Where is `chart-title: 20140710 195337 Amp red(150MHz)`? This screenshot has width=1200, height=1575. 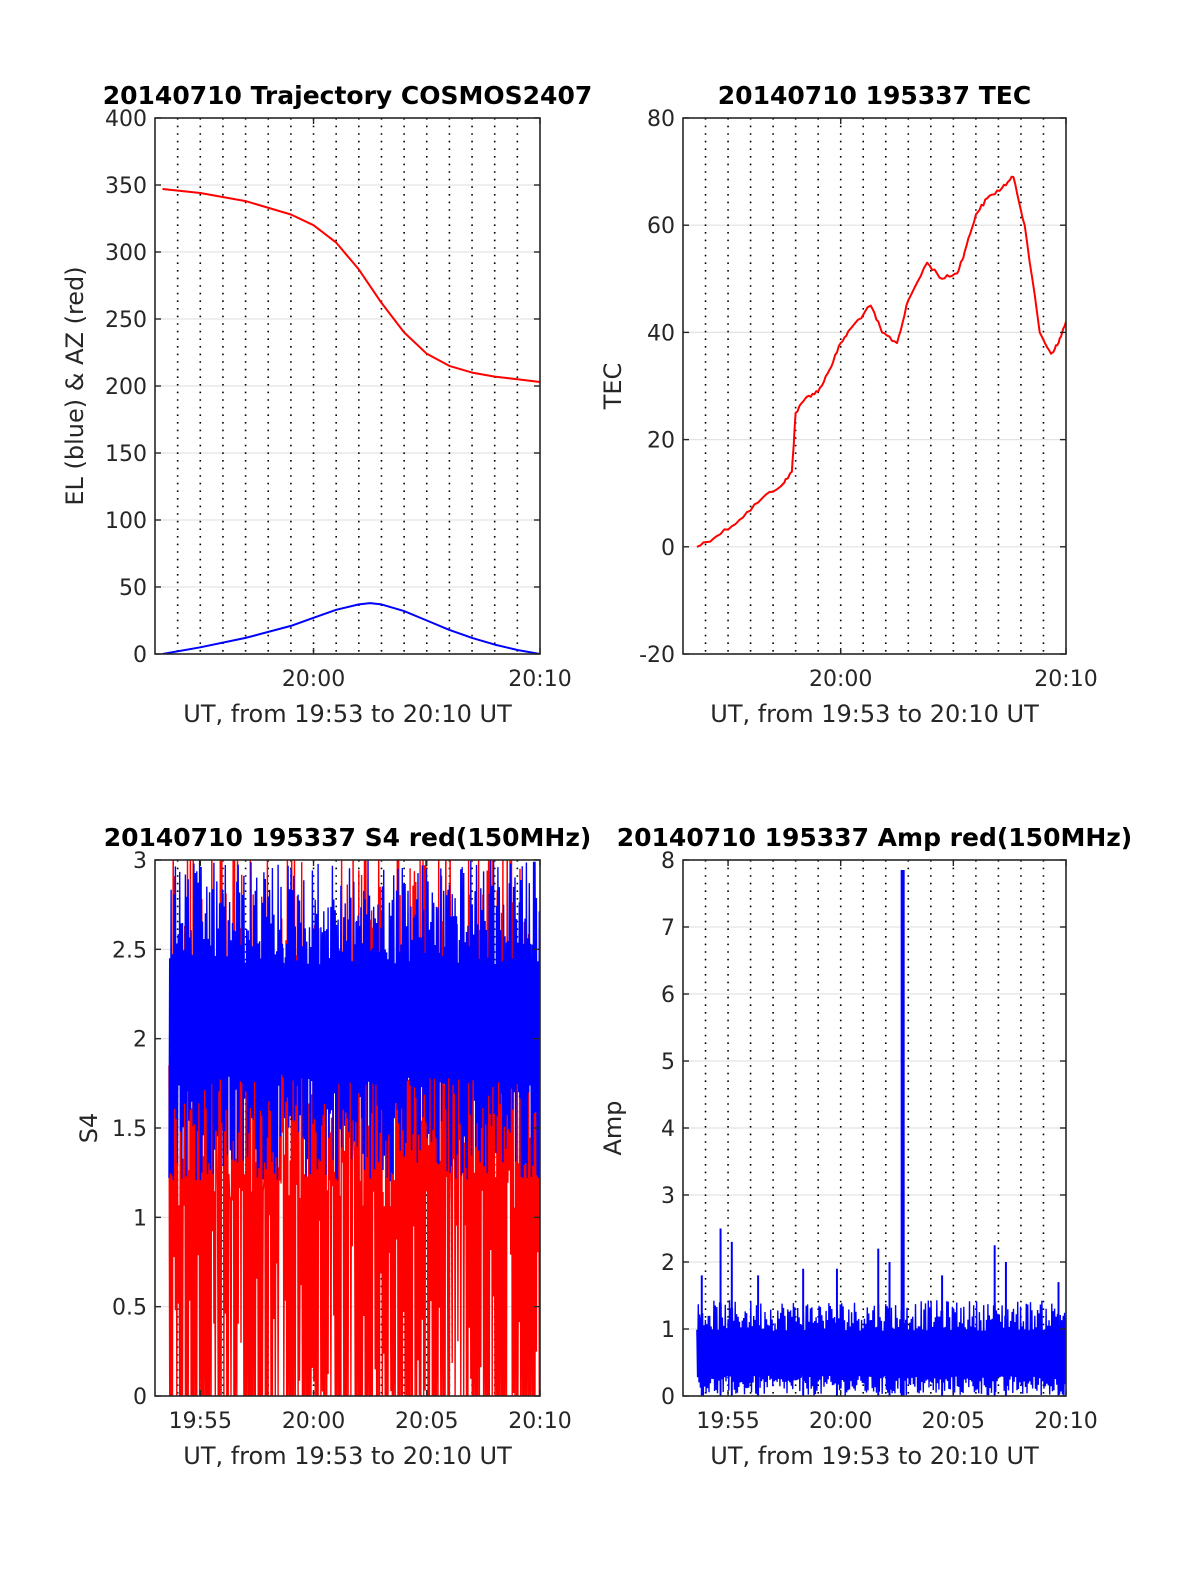 chart-title: 20140710 195337 Amp red(150MHz) is located at coordinates (875, 837).